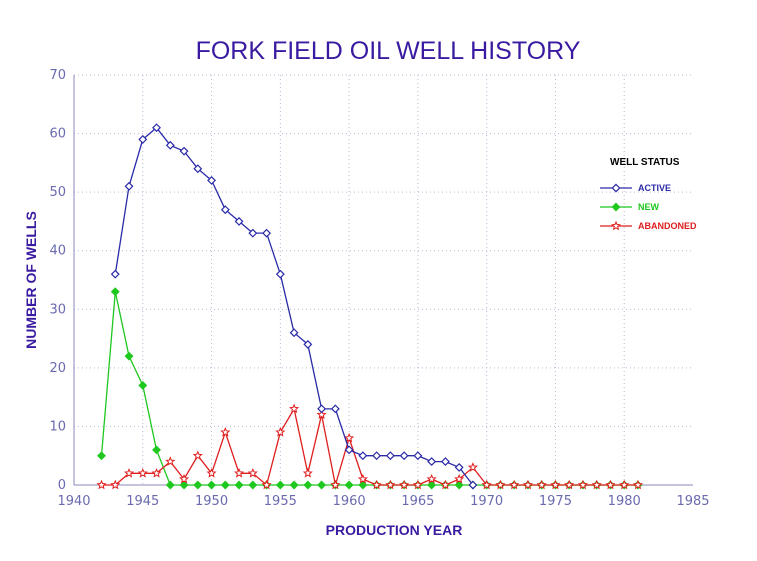 This screenshot has height=561, width=757. What do you see at coordinates (667, 226) in the screenshot?
I see `legend-label-abandoned: ABANDONED` at bounding box center [667, 226].